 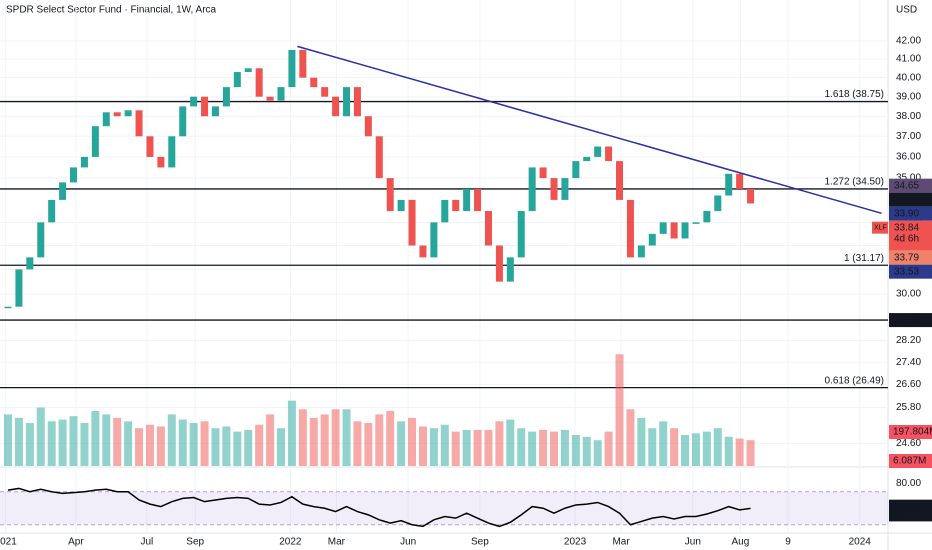 I want to click on x-tick-label: Sep, so click(x=480, y=542).